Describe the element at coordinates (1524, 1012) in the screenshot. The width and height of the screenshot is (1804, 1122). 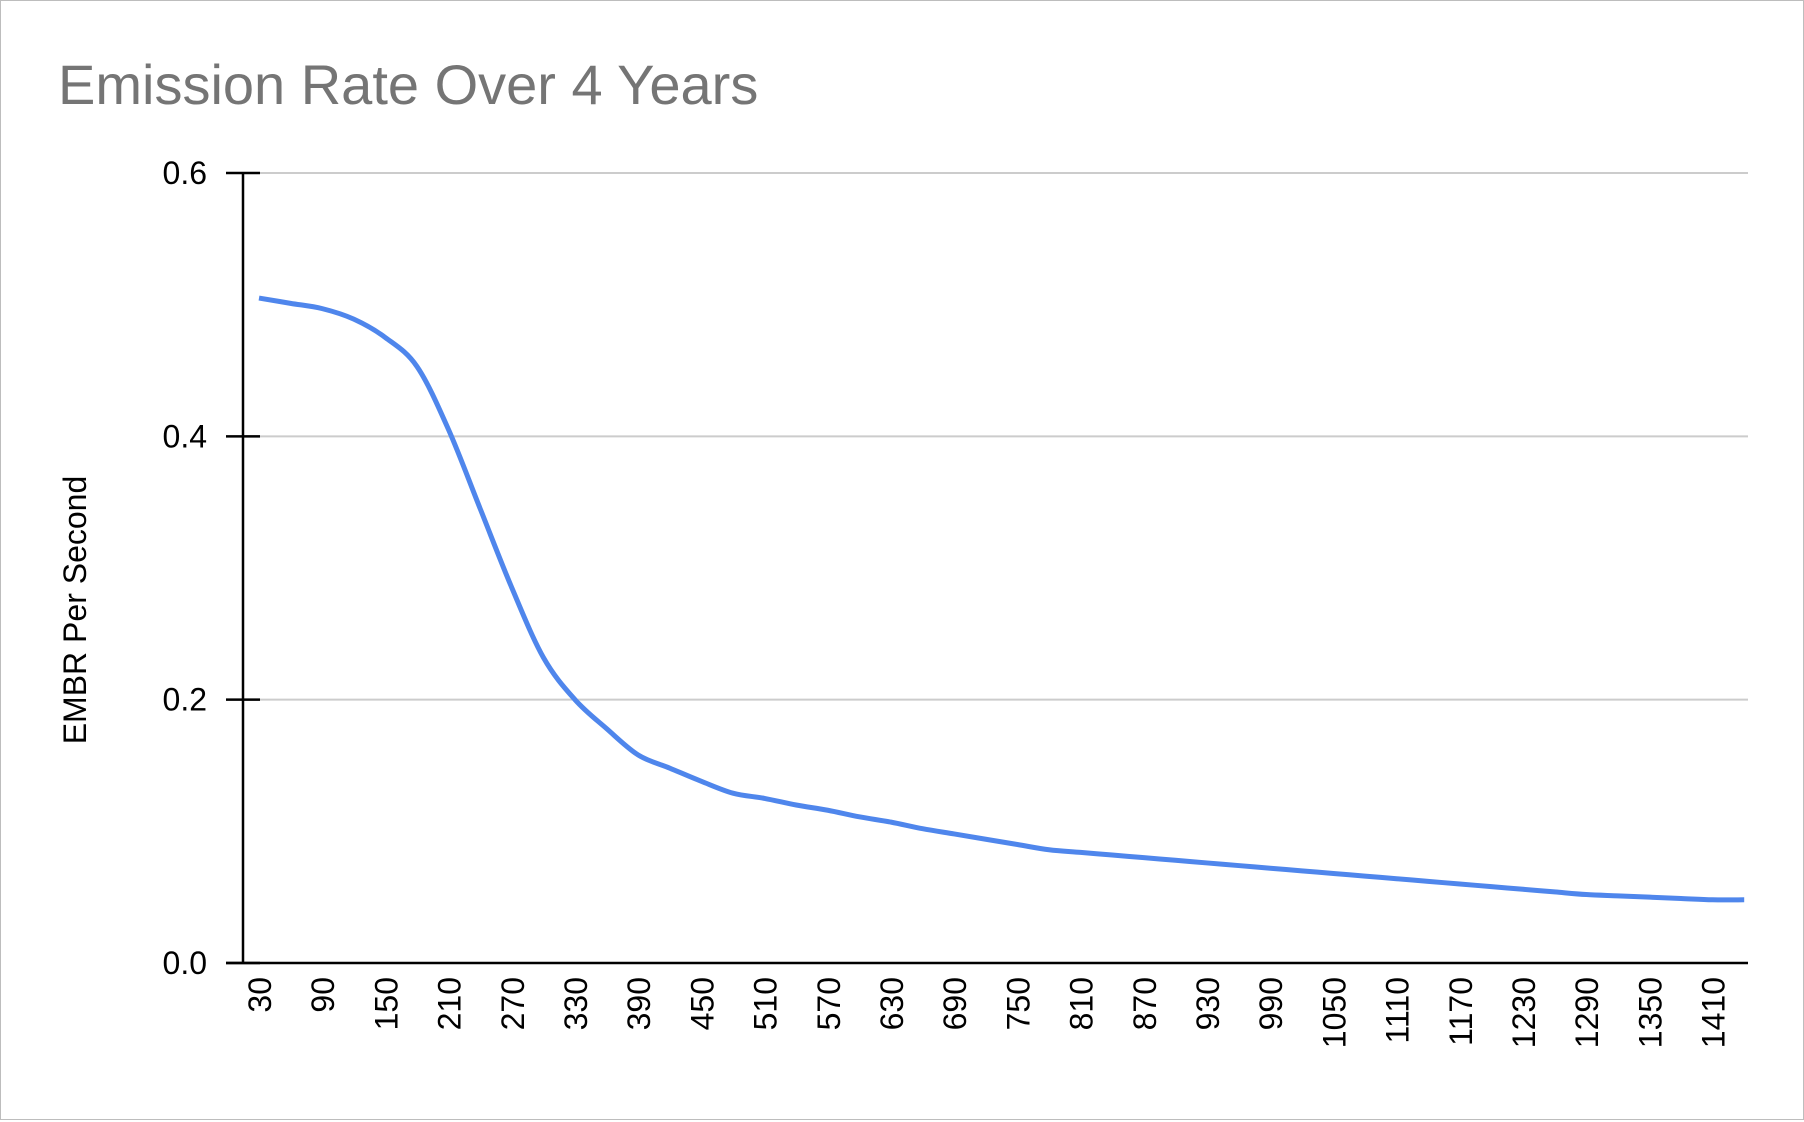
I see `x-tick-label: 1230` at that location.